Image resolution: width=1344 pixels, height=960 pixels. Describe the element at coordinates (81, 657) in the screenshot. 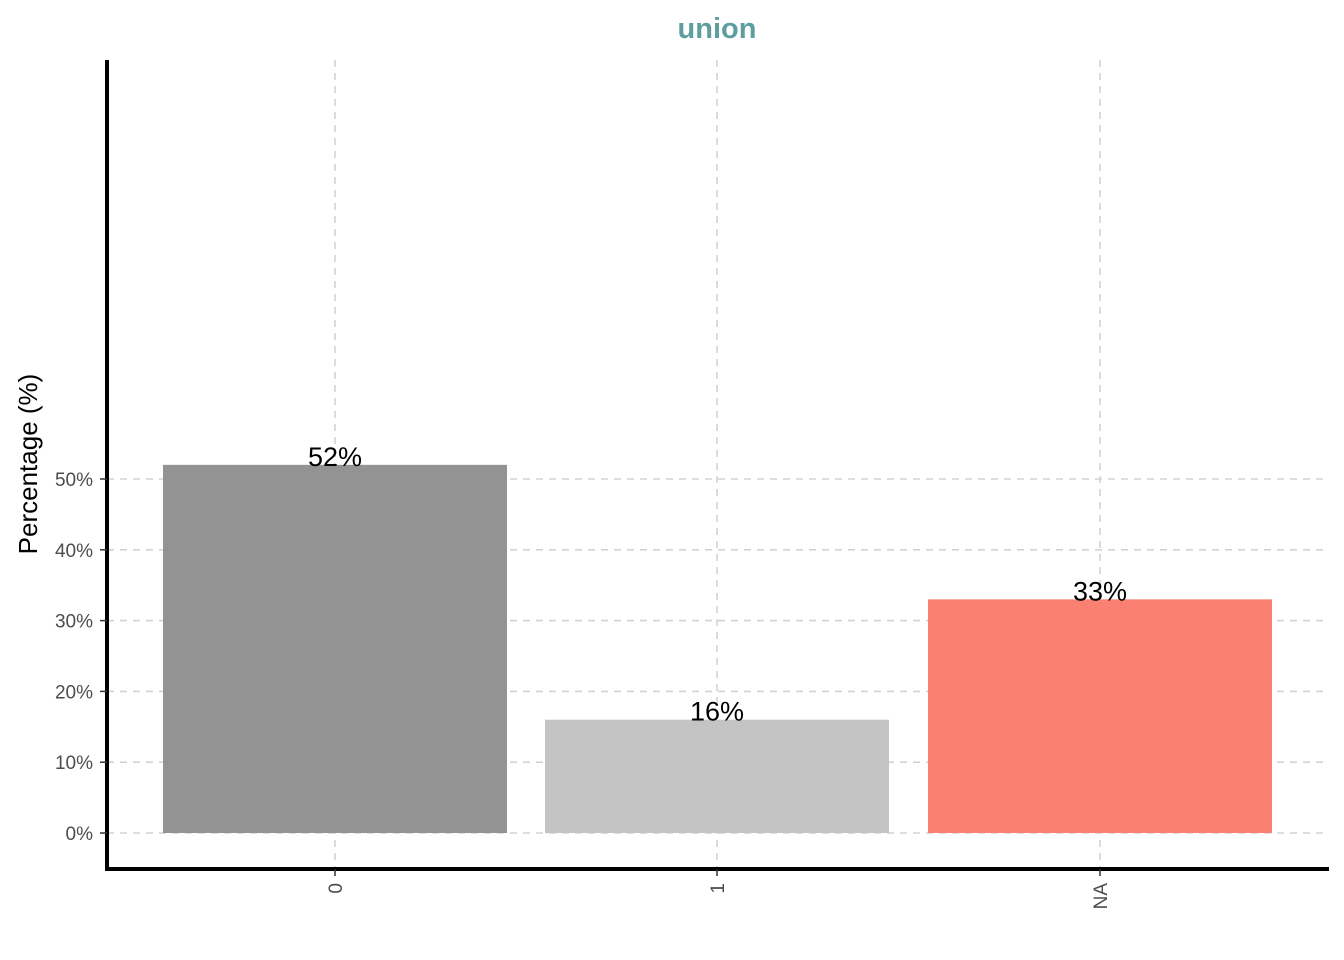

I see `y-ticks: 0% 10% 20% 30% 40% 50%` at that location.